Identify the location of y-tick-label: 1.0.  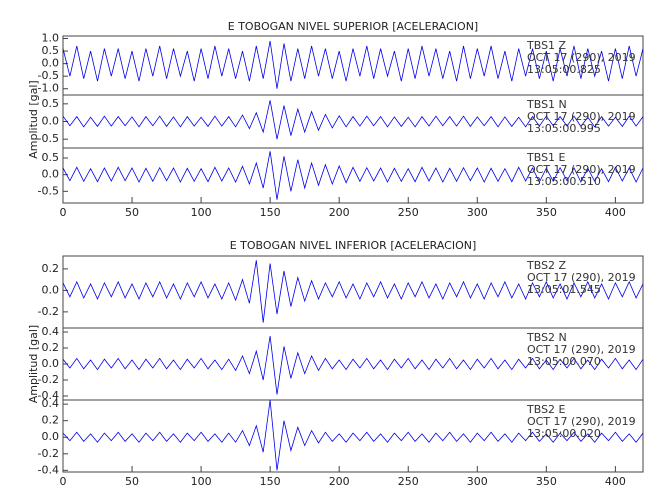
(51, 38).